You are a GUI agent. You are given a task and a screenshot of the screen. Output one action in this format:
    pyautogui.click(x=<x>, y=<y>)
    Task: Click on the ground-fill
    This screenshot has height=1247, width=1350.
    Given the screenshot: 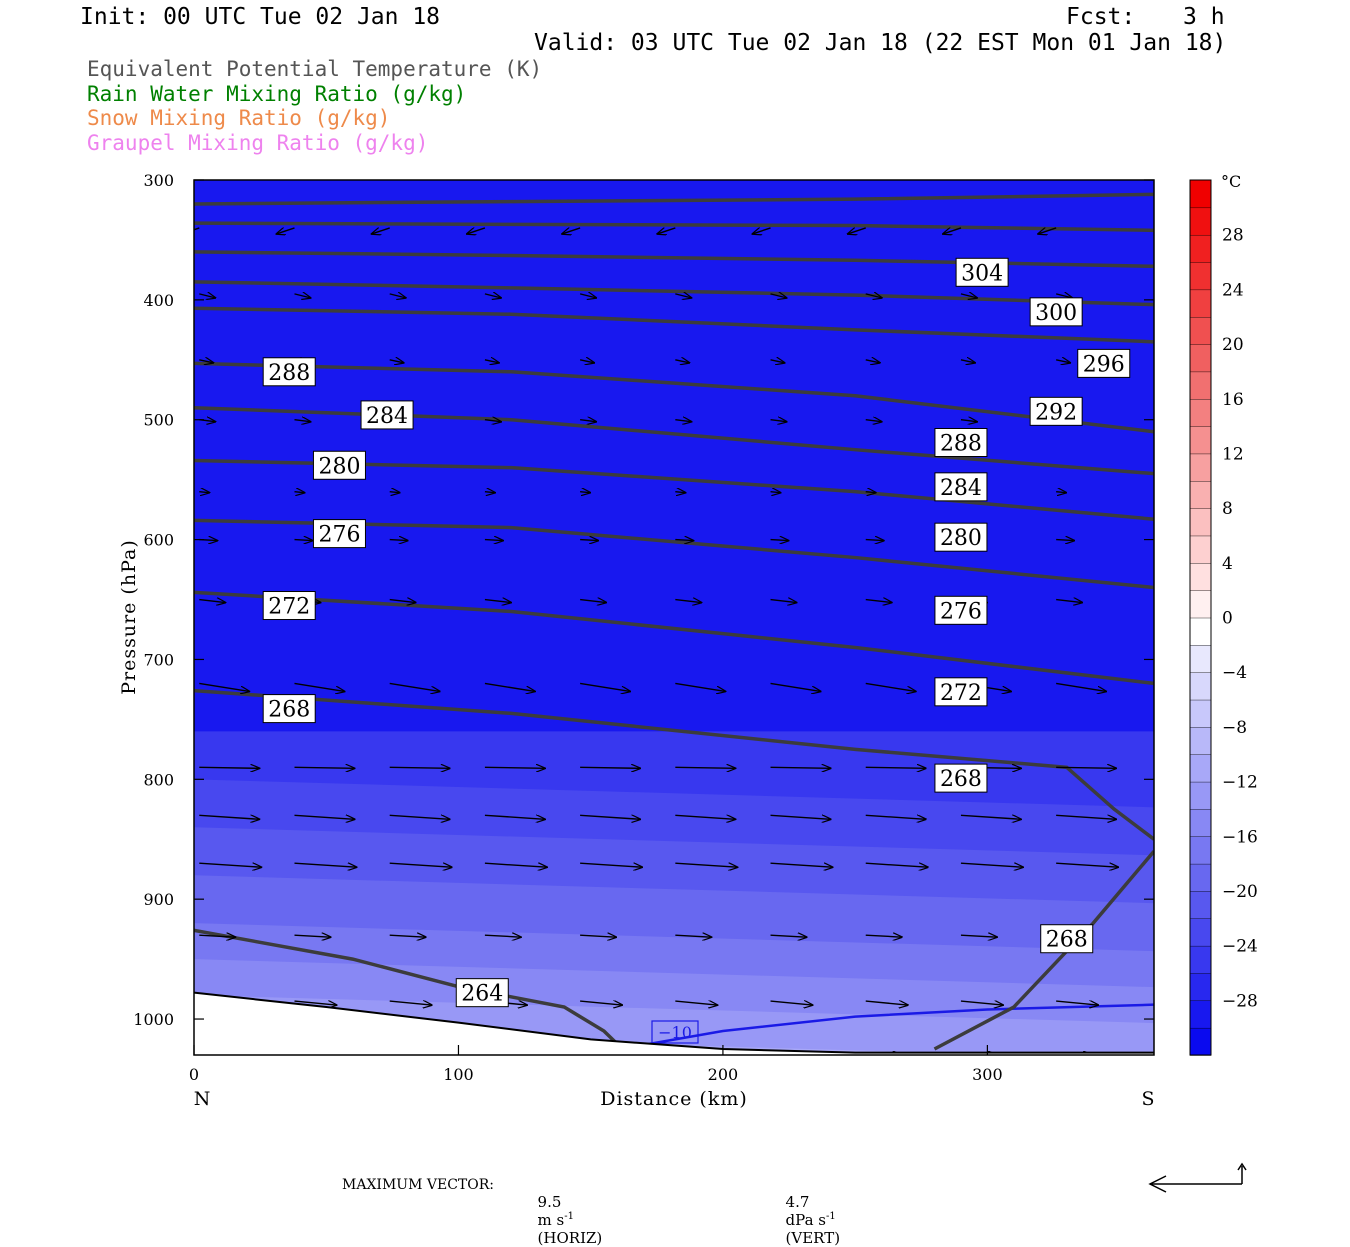 What is the action you would take?
    pyautogui.click(x=674, y=1023)
    